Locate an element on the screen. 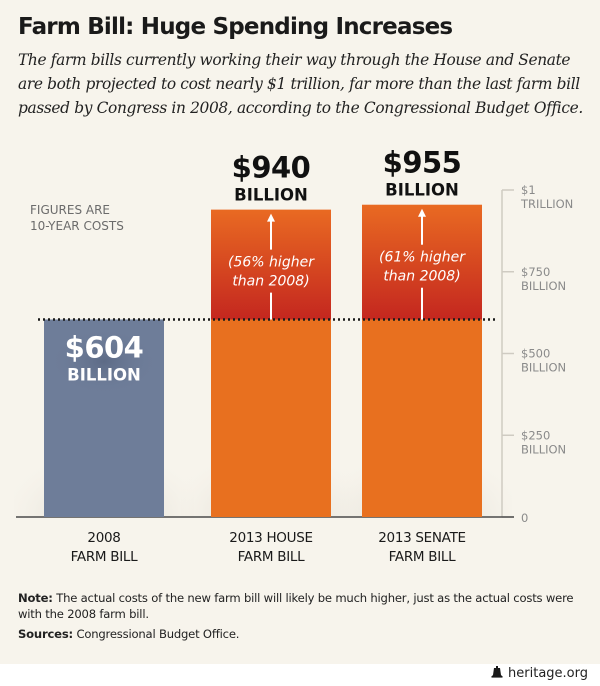 Image resolution: width=600 pixels, height=686 pixels. y-tick-label-line: 0 is located at coordinates (524, 518).